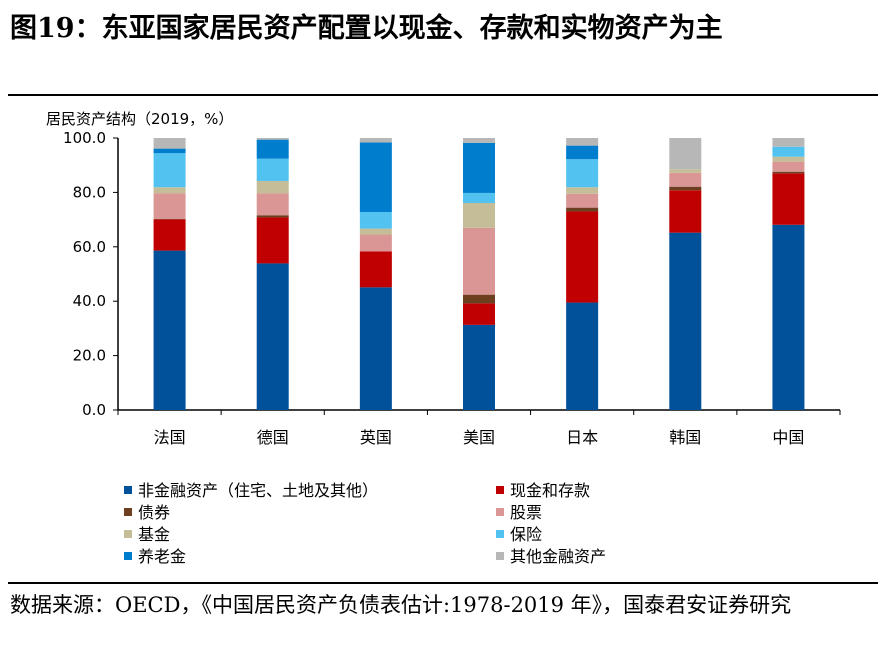 The height and width of the screenshot is (663, 885). Describe the element at coordinates (582, 437) in the screenshot. I see `x-tick-label: 日本` at that location.